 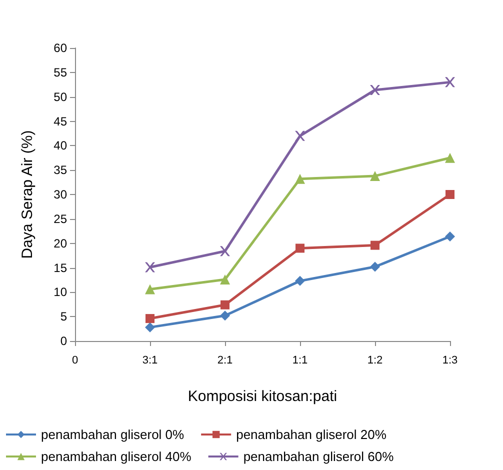 What do you see at coordinates (75, 360) in the screenshot?
I see `x-tick-label: 0` at bounding box center [75, 360].